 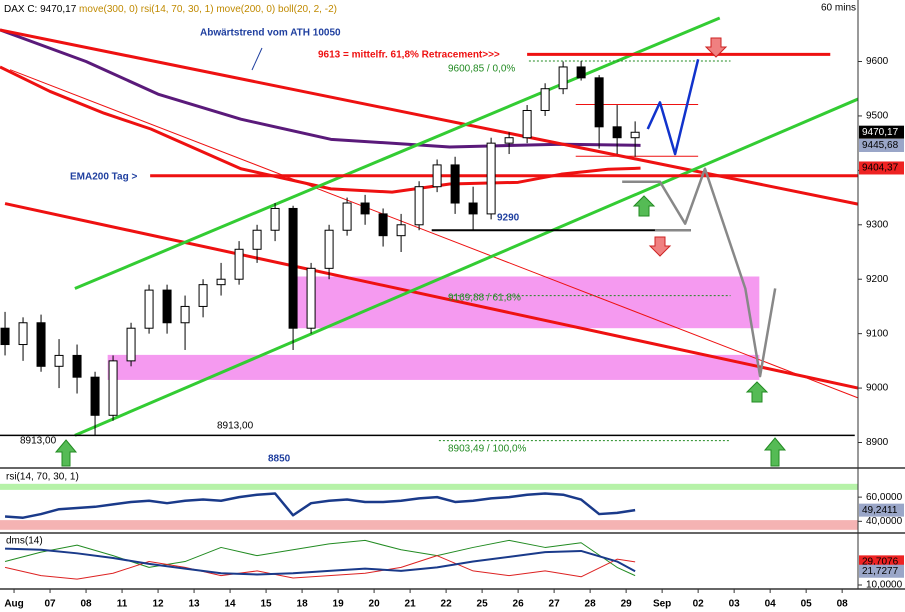 I want to click on price-label: 29,7076, so click(x=880, y=562).